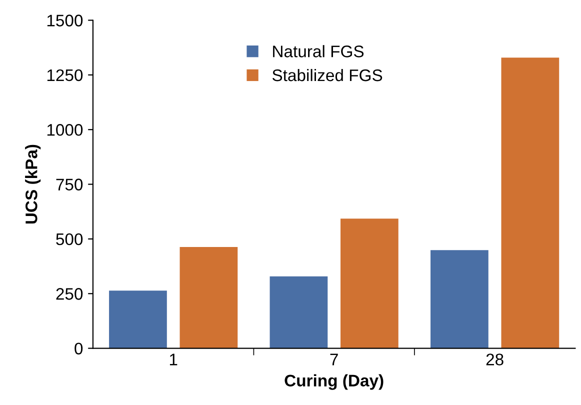 The height and width of the screenshot is (405, 581). What do you see at coordinates (334, 360) in the screenshot?
I see `x-tick-label: 7` at bounding box center [334, 360].